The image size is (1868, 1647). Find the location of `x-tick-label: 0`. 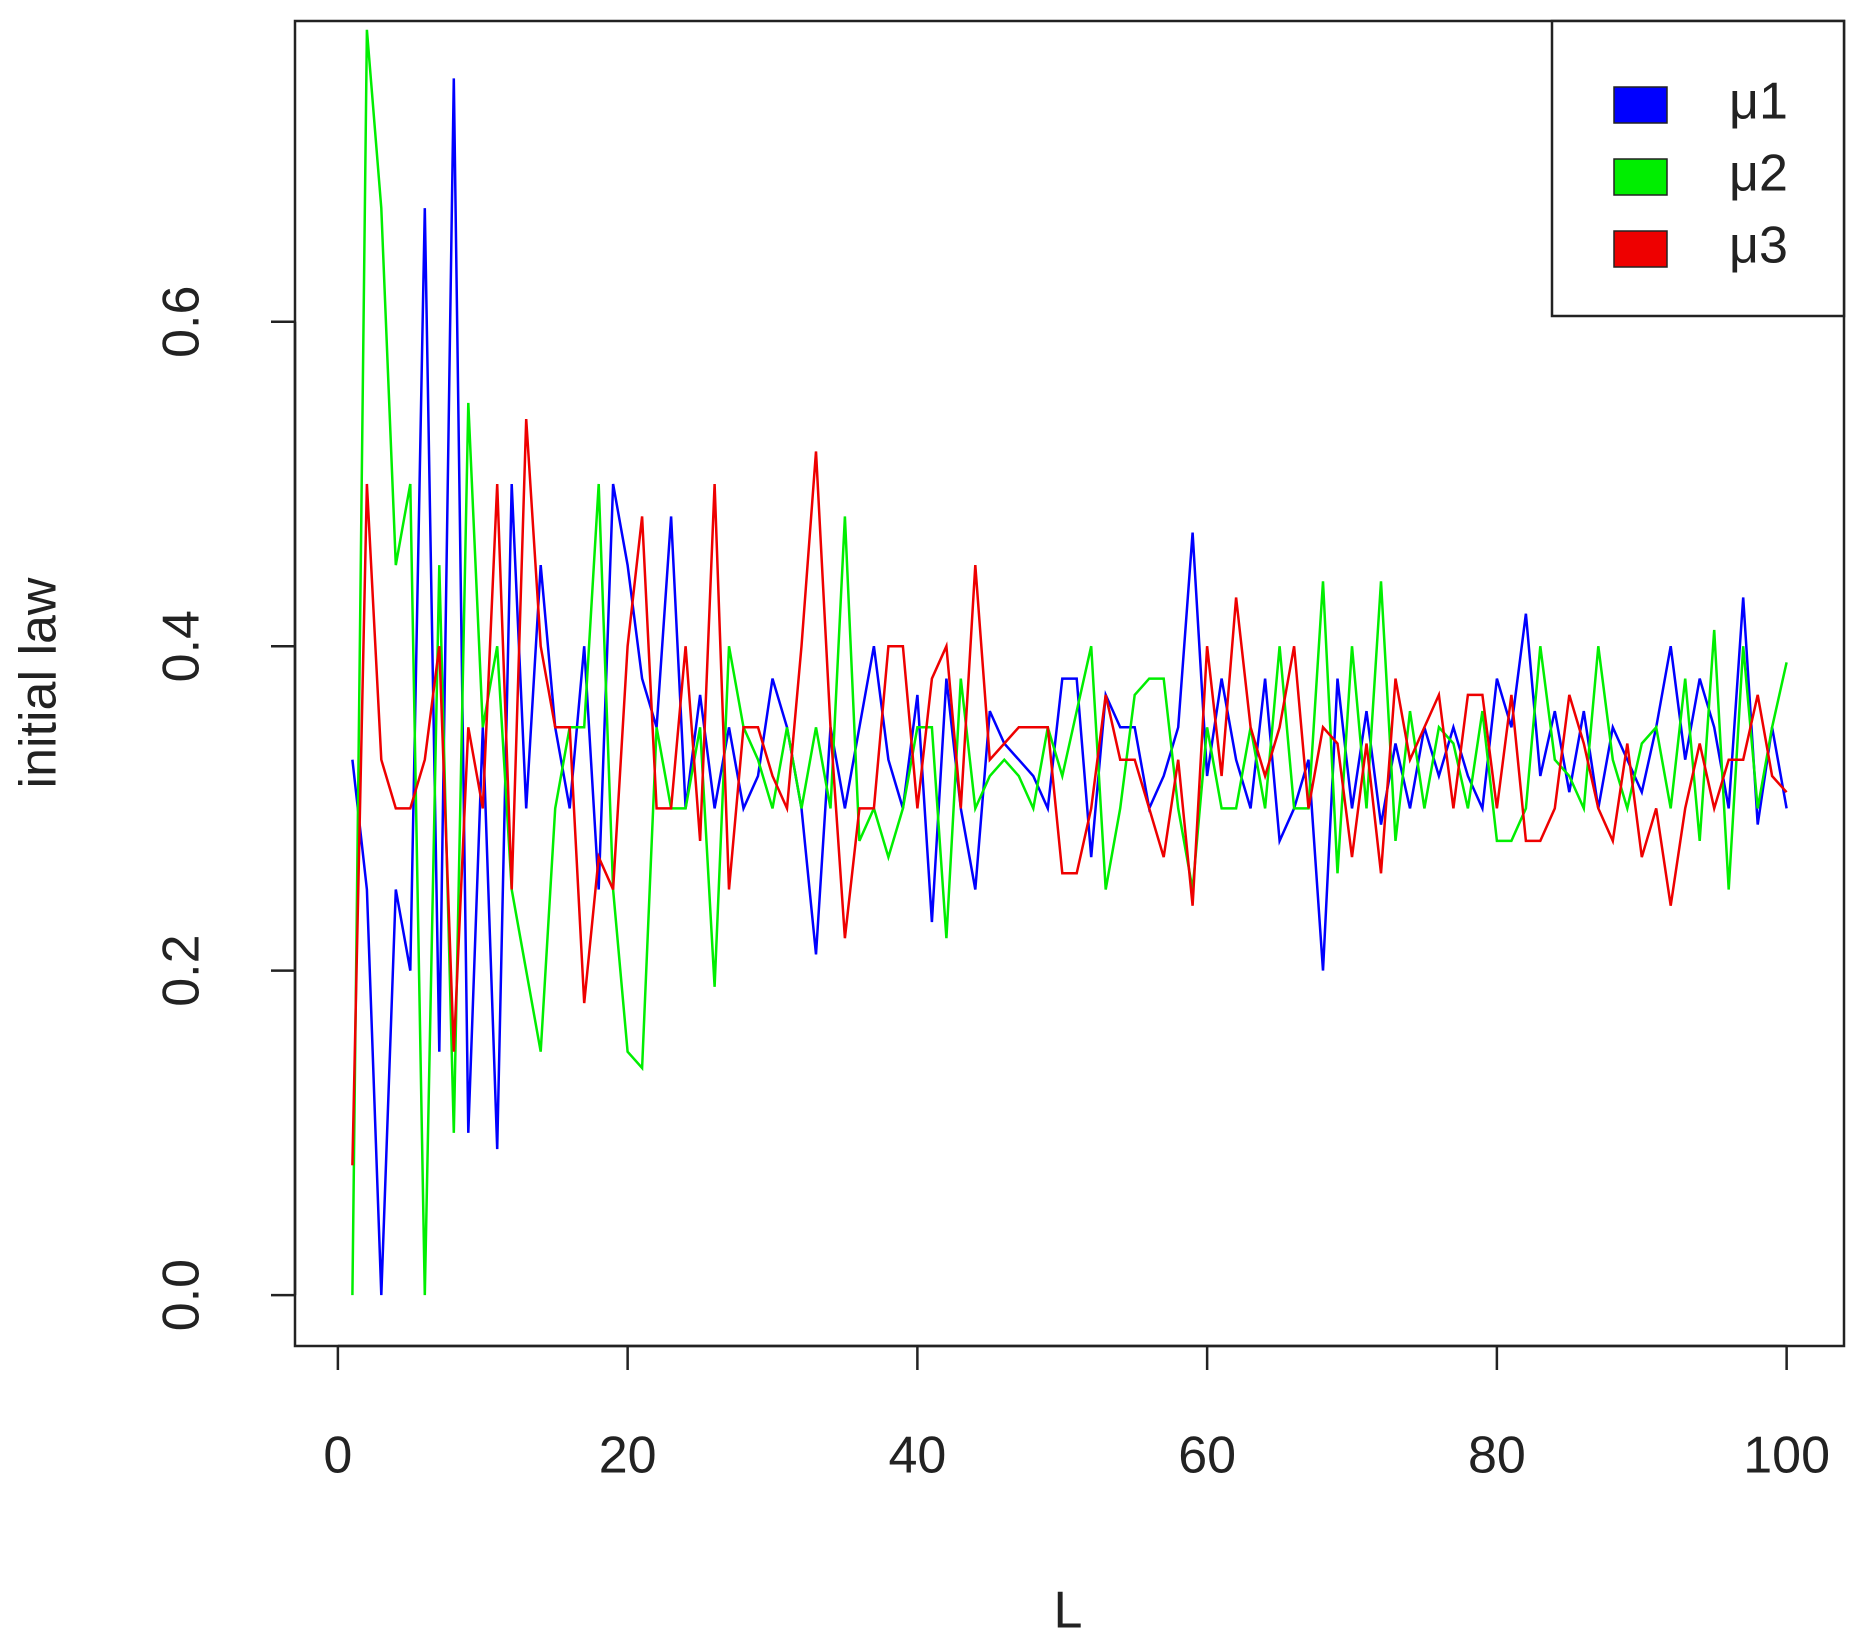

x-tick-label: 0 is located at coordinates (337, 1456).